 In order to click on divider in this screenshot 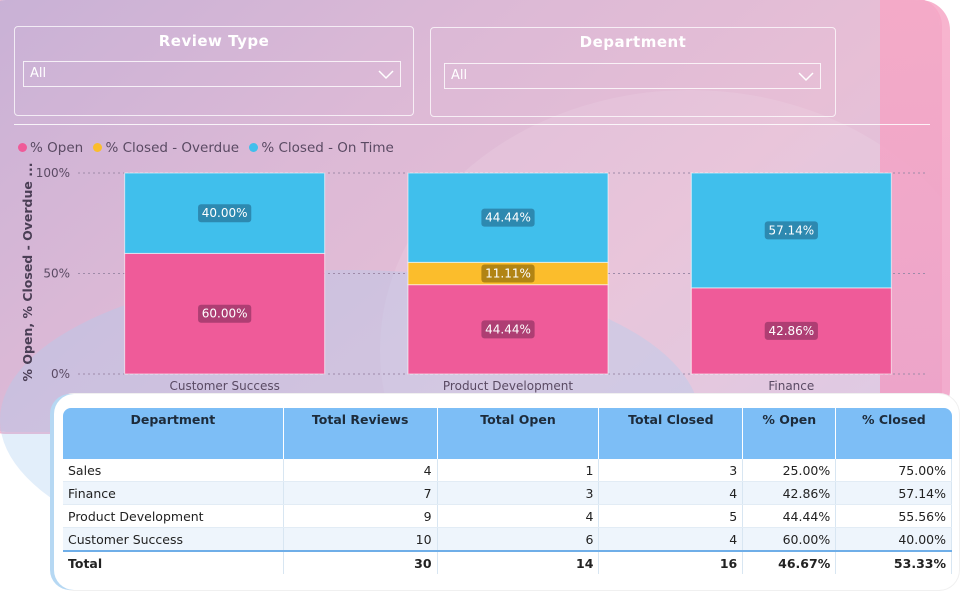, I will do `click(472, 124)`.